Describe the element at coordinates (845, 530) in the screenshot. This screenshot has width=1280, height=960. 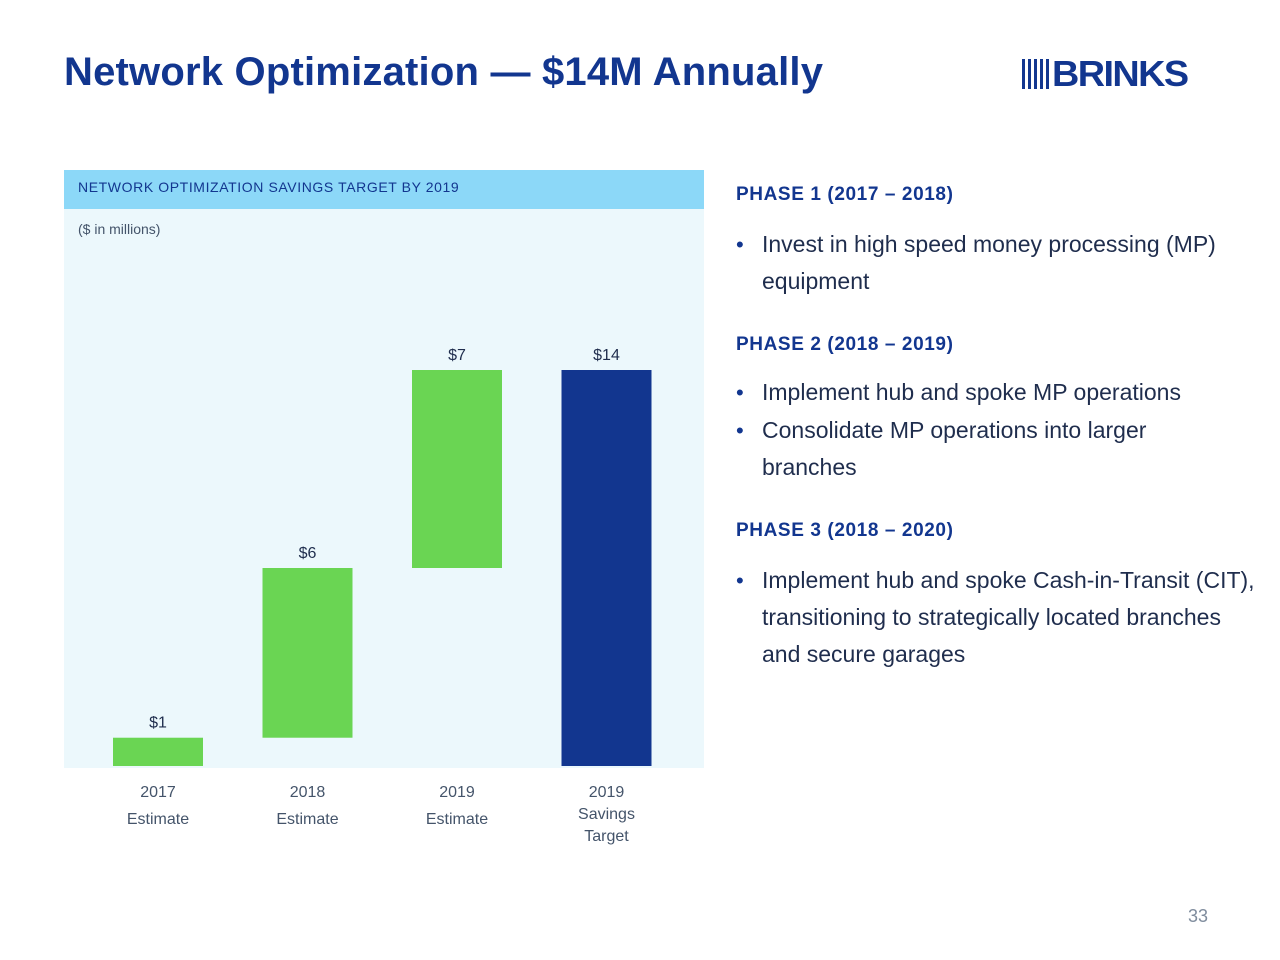
I see `phase-3-heading: PHASE 3 (2018 – 2020)` at that location.